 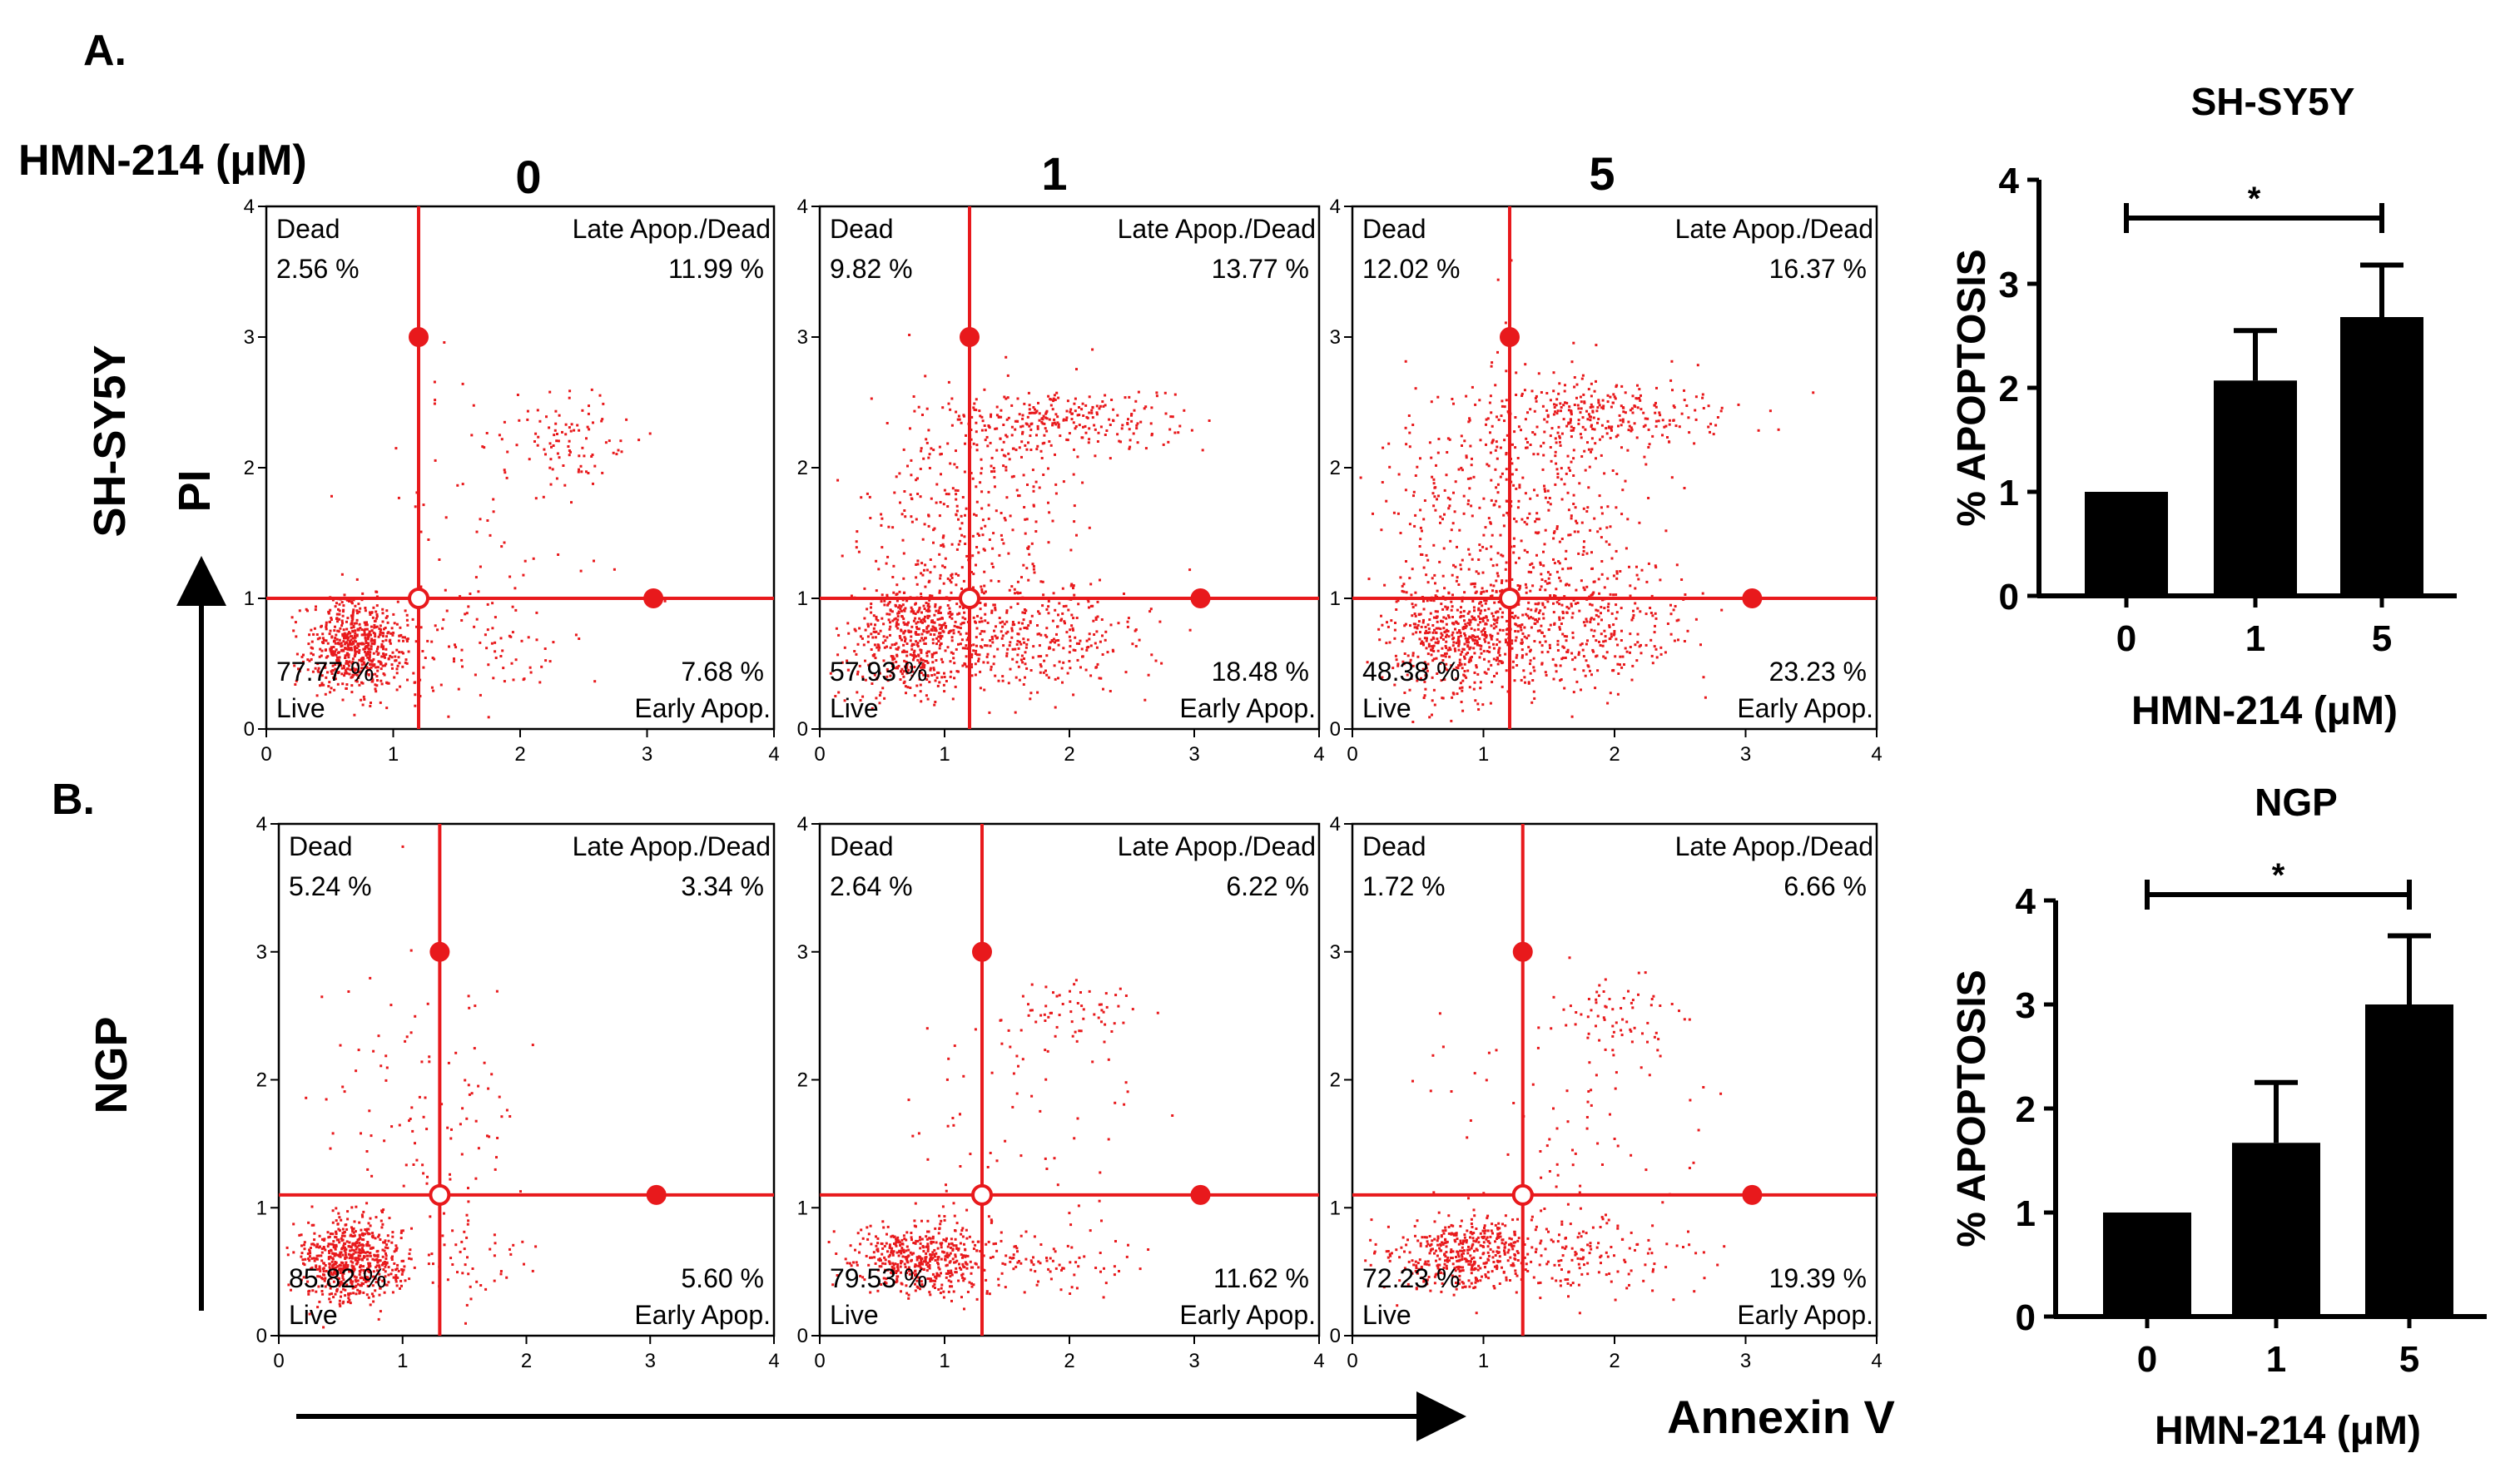 What do you see at coordinates (1054, 173) in the screenshot?
I see `dose-header-1: 1` at bounding box center [1054, 173].